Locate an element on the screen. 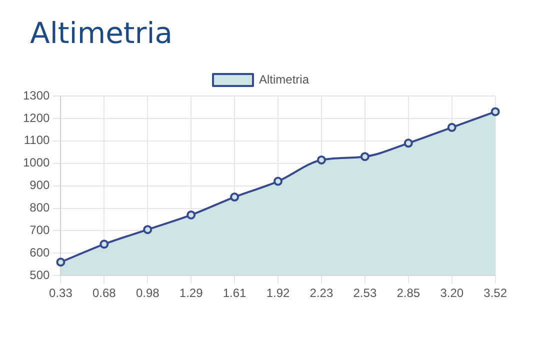 This screenshot has height=337, width=549. chart-title: Altimetria is located at coordinates (101, 33).